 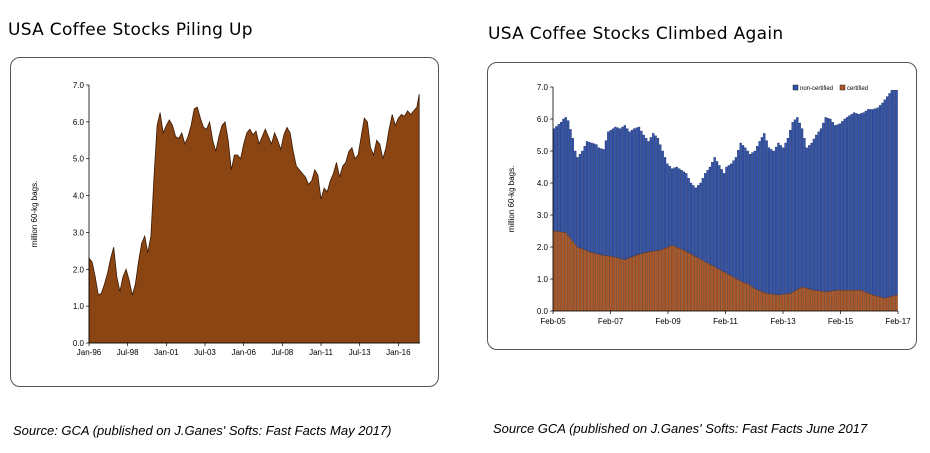 What do you see at coordinates (842, 87) in the screenshot?
I see `legend-swatch-certified` at bounding box center [842, 87].